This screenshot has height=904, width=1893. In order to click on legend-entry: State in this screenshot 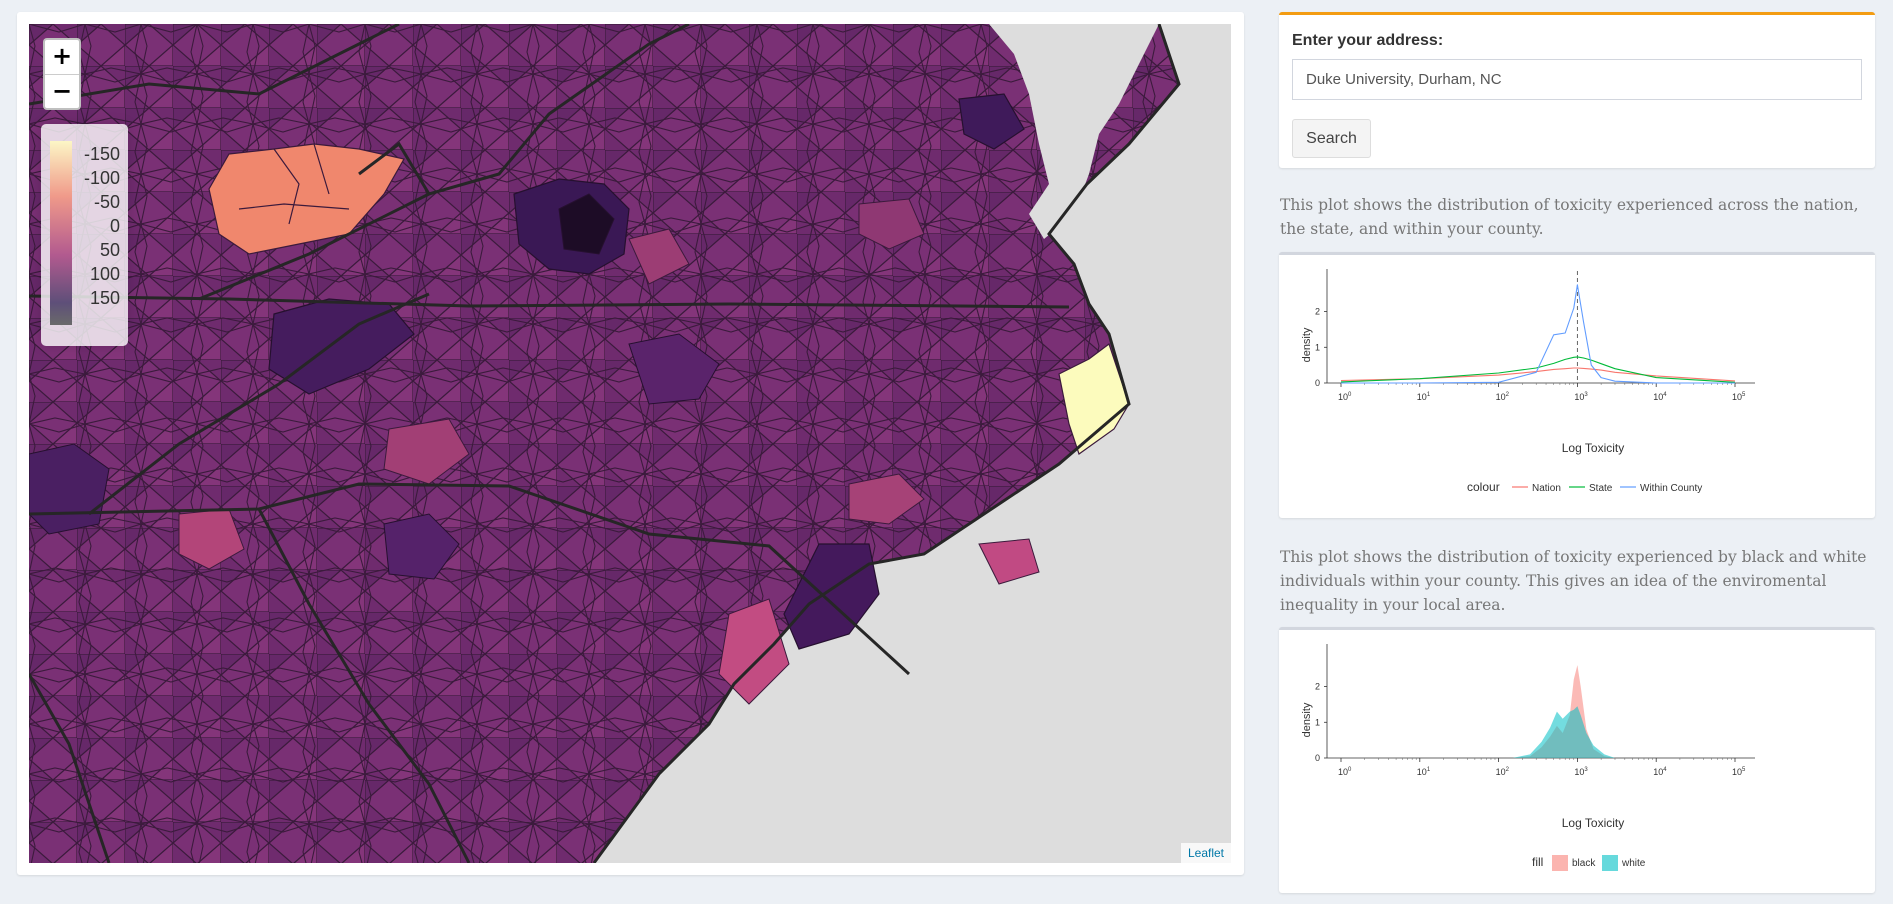, I will do `click(1601, 488)`.